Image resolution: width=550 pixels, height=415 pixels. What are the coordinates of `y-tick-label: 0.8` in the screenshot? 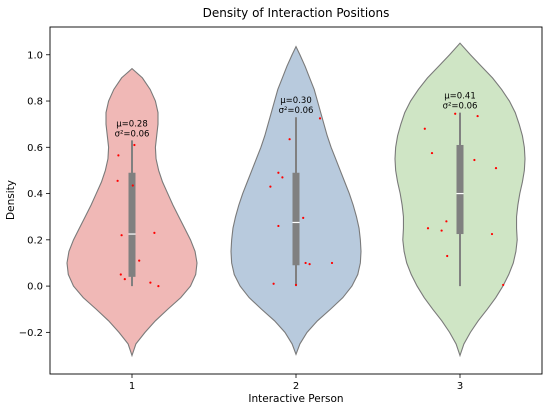 It's located at (35, 102).